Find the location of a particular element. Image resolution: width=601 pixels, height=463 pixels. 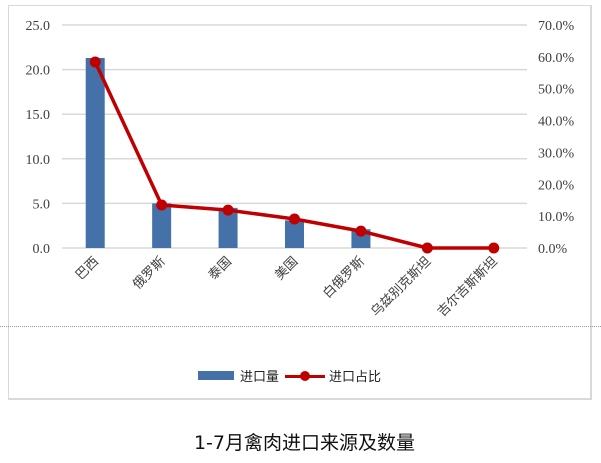

x-axis-tick-label: 泰国 is located at coordinates (220, 268).